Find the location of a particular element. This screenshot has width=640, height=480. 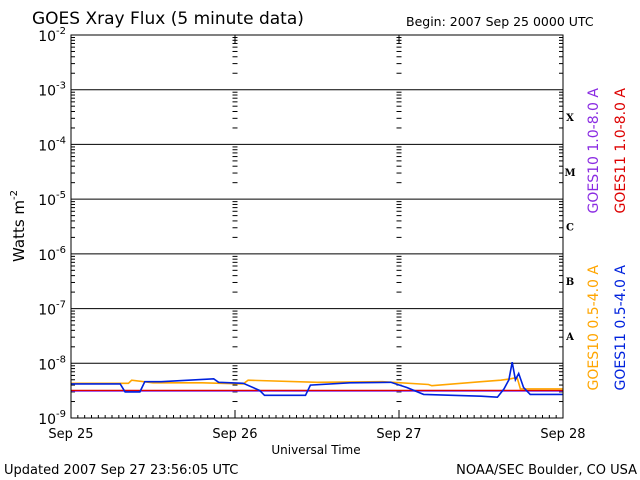

y-axis-label-exponent: -2 is located at coordinates (14, 195).